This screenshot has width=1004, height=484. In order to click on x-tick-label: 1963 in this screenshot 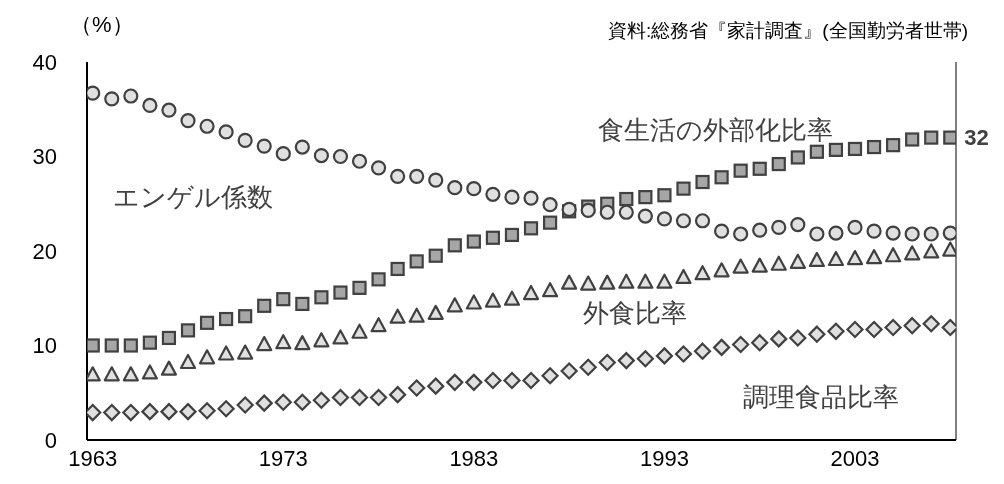, I will do `click(93, 458)`.